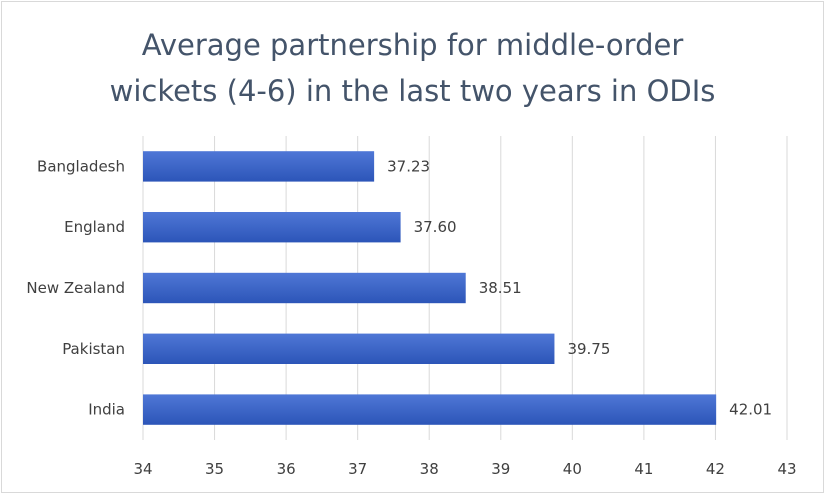 The width and height of the screenshot is (825, 494). Describe the element at coordinates (94, 227) in the screenshot. I see `category-label-england: England` at that location.